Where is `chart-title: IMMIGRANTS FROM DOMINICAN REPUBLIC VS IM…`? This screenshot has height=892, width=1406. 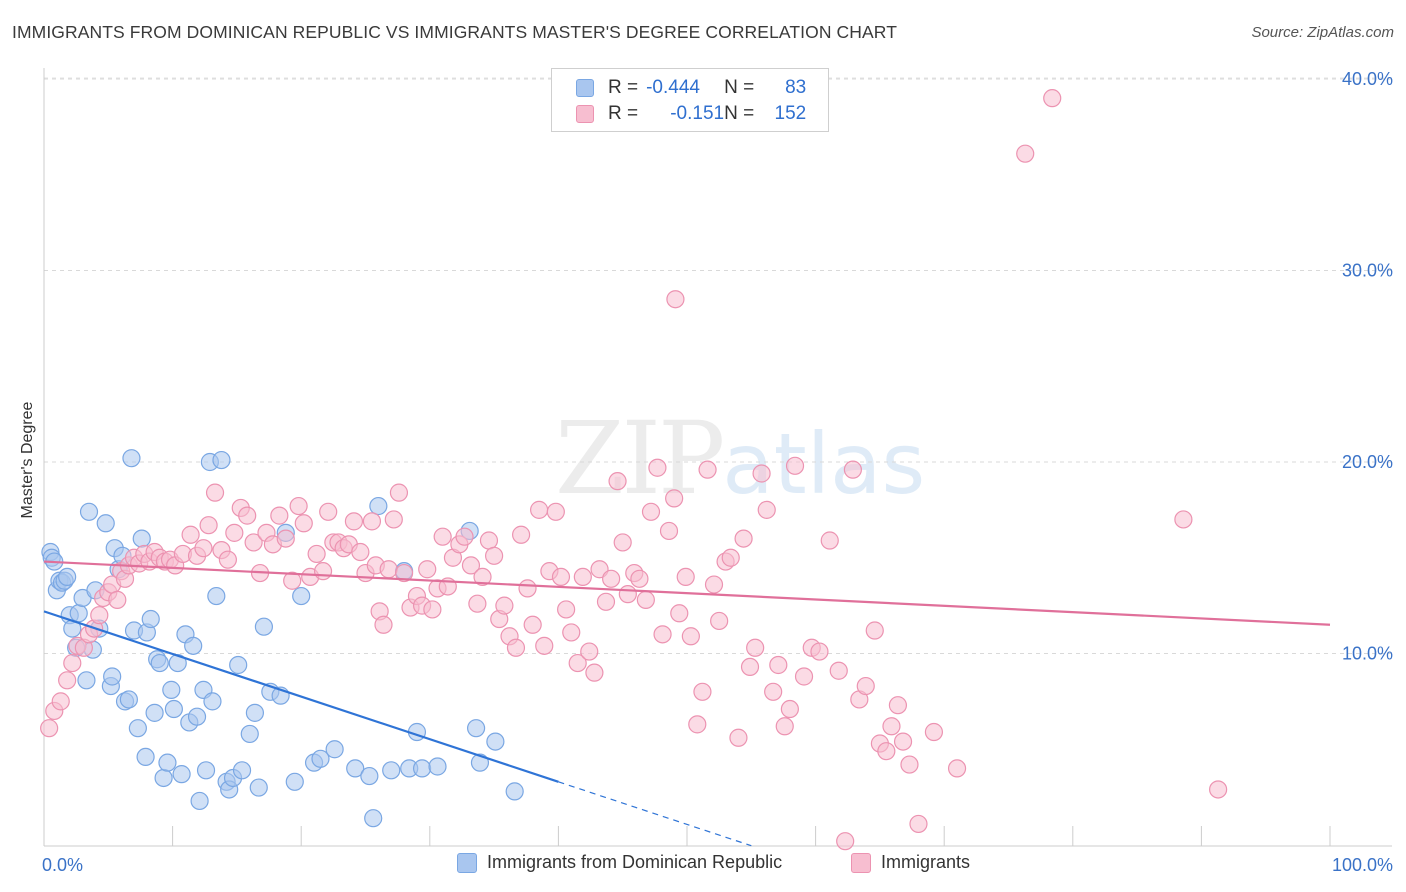
chart-title: IMMIGRANTS FROM DOMINICAN REPUBLIC VS IM… is located at coordinates (454, 32).